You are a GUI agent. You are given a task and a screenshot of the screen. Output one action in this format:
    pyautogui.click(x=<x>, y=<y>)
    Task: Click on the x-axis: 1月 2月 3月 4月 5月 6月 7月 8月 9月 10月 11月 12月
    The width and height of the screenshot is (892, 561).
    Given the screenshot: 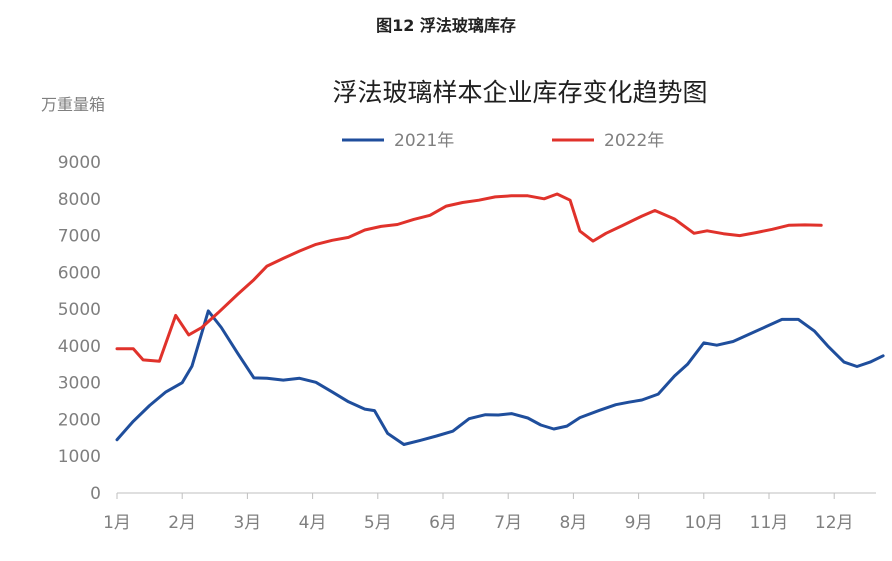 What is the action you would take?
    pyautogui.click(x=489, y=512)
    